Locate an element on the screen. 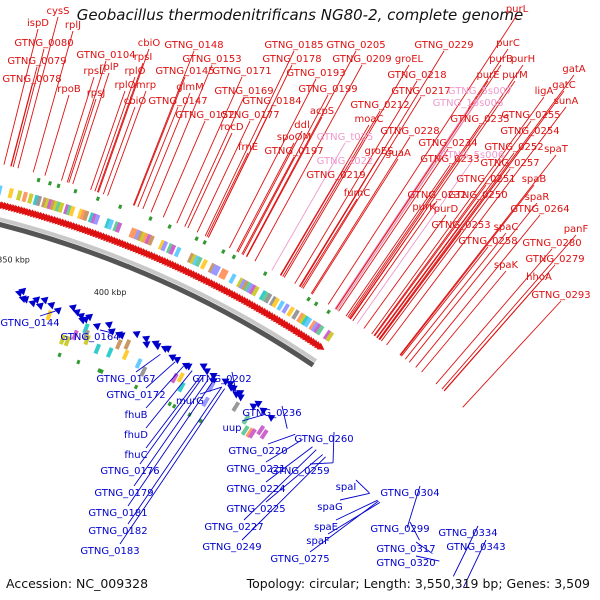 The height and width of the screenshot is (600, 600). forward-label: frnE is located at coordinates (248, 147).